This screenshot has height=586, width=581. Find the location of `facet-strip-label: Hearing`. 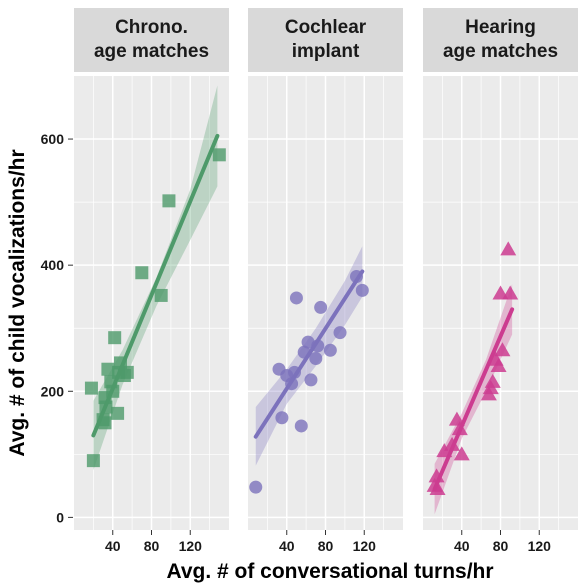

facet-strip-label: Hearing is located at coordinates (500, 27).